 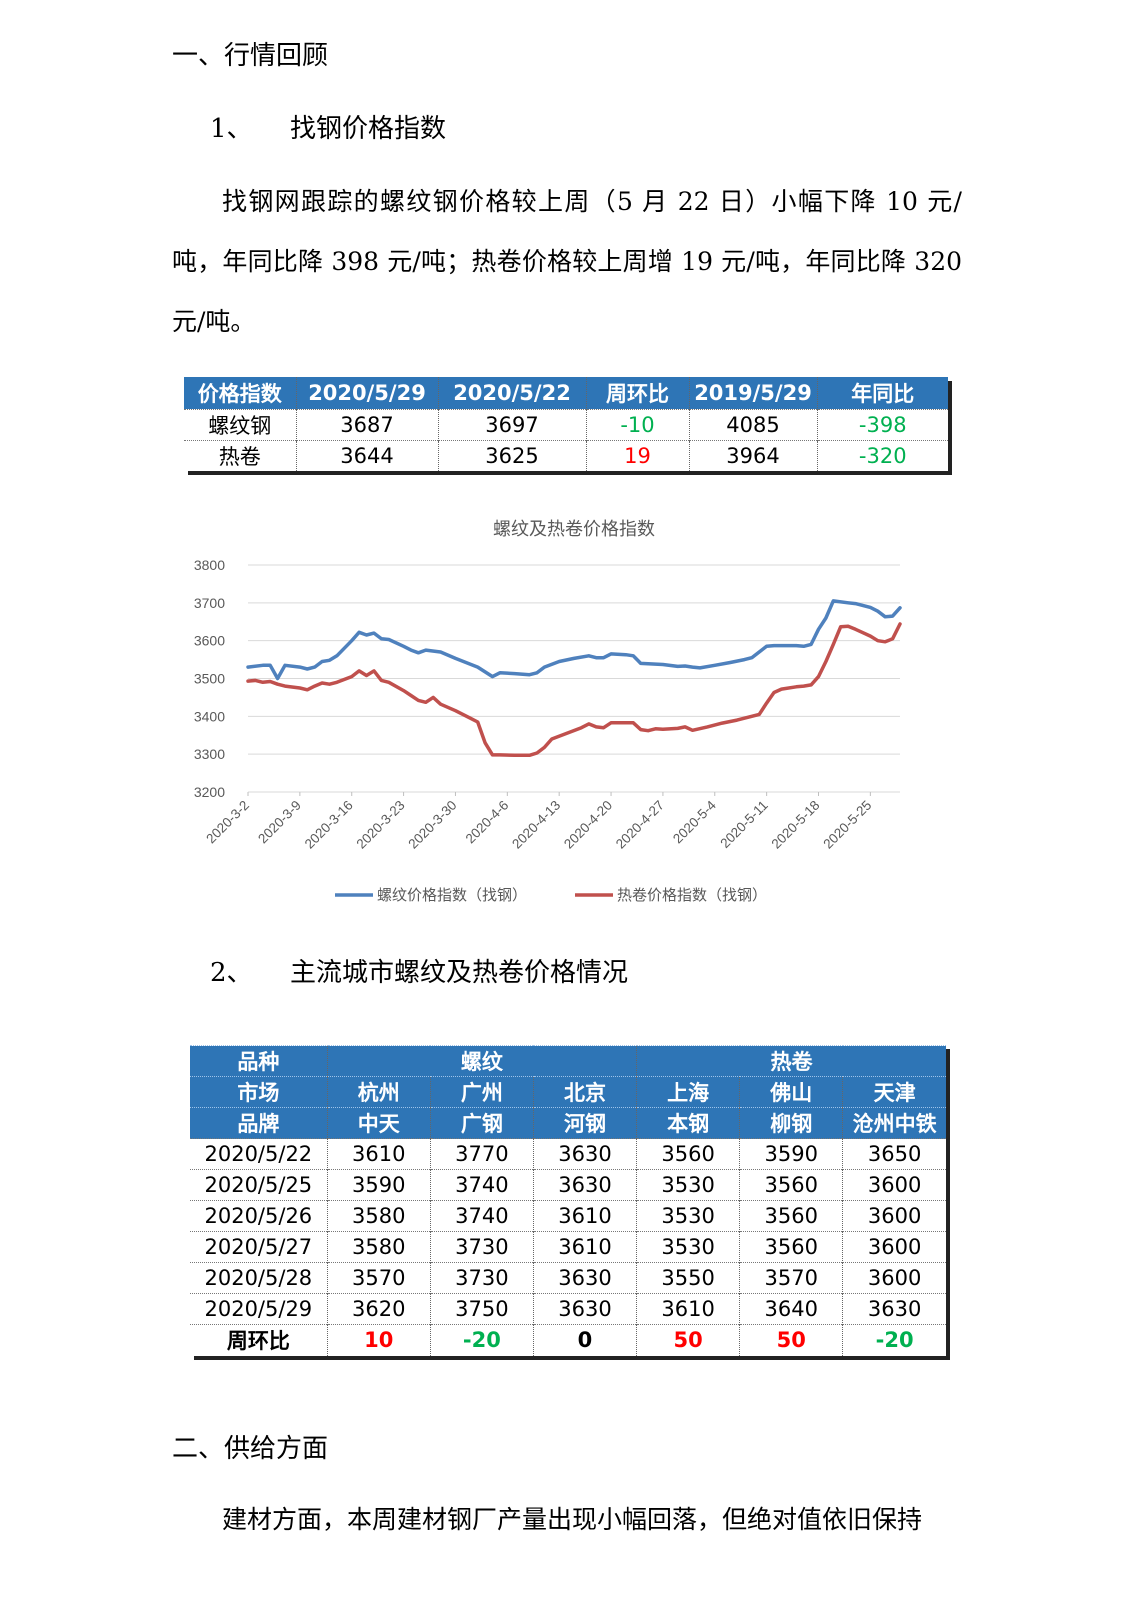 What do you see at coordinates (882, 455) in the screenshot?
I see `yoy-change: -320` at bounding box center [882, 455].